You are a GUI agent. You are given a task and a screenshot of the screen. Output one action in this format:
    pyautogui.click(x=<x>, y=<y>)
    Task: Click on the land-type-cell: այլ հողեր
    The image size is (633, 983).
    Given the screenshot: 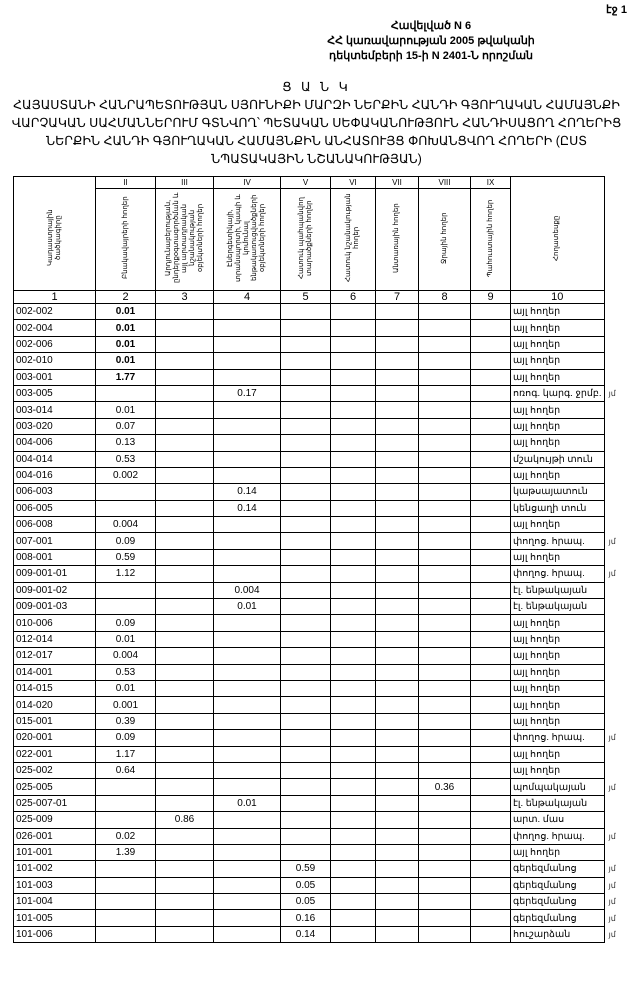 What is the action you would take?
    pyautogui.click(x=557, y=426)
    